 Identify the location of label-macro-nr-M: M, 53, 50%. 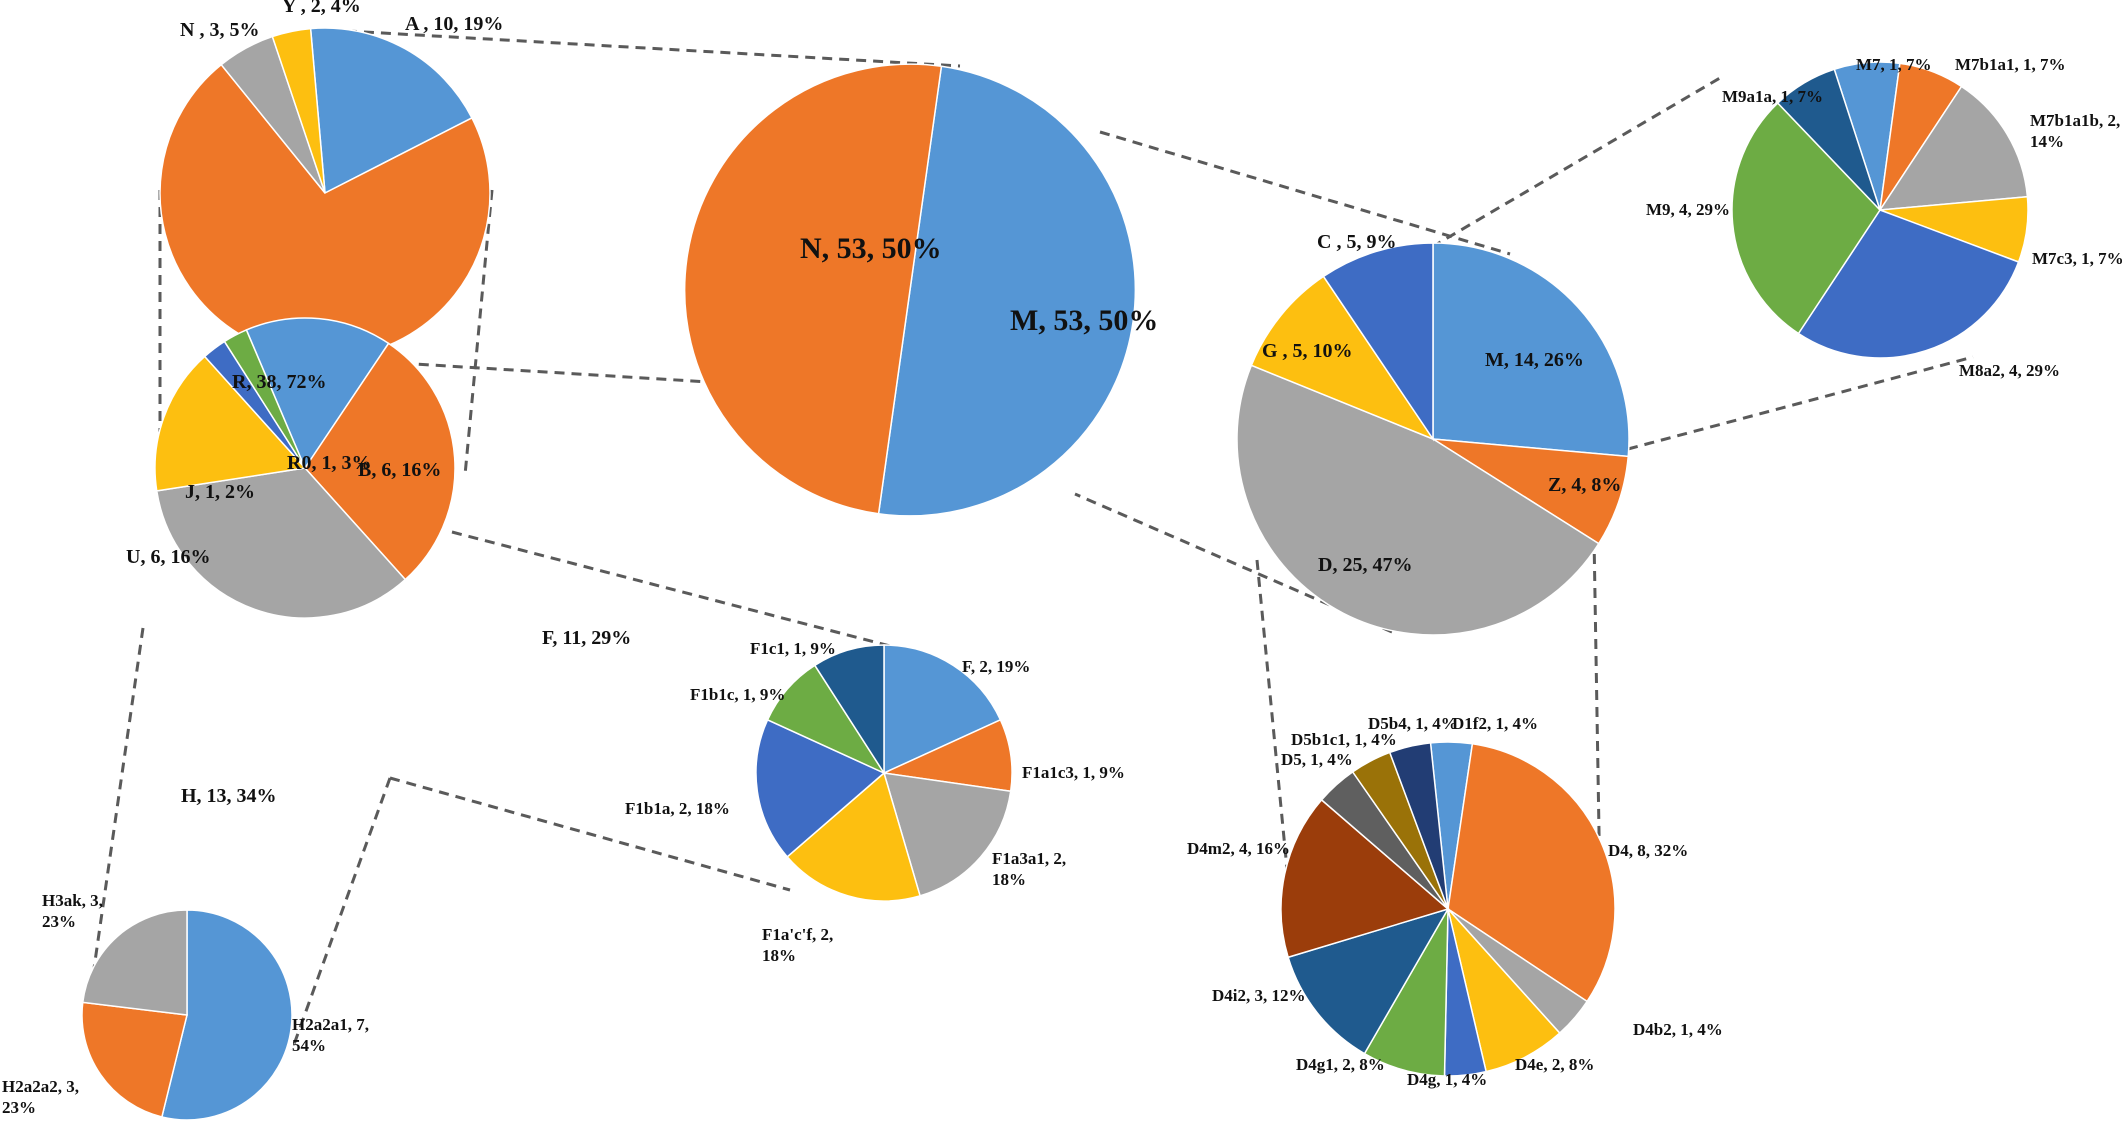
(1084, 320).